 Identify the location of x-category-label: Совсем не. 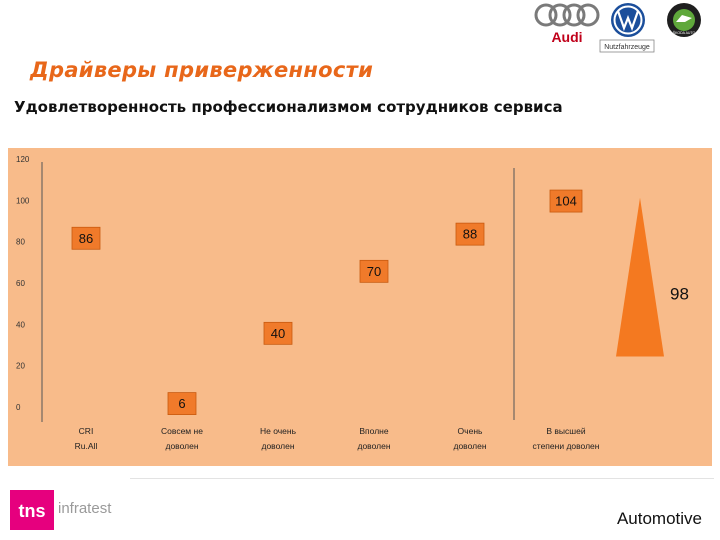
(182, 431).